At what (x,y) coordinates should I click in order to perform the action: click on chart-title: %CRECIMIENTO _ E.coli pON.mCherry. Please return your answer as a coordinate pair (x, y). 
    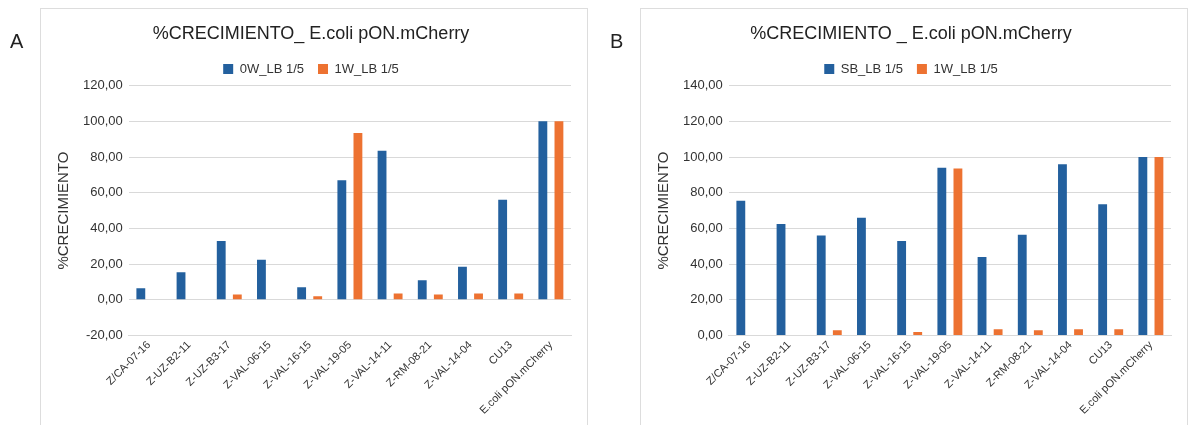
    Looking at the image, I should click on (911, 33).